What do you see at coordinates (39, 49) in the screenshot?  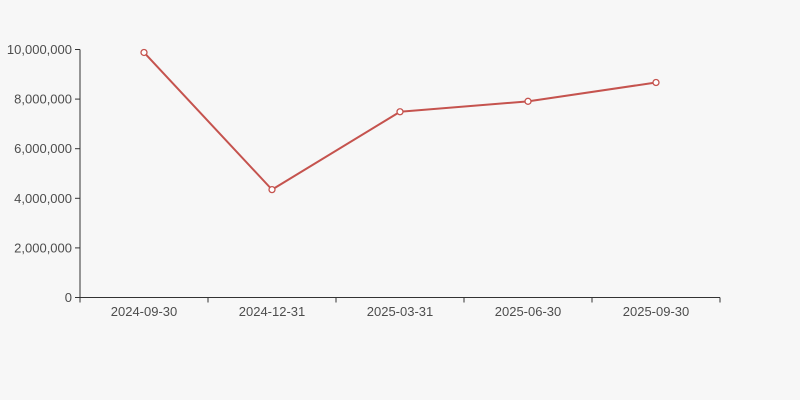 I see `y-tick-label: 10,000,000` at bounding box center [39, 49].